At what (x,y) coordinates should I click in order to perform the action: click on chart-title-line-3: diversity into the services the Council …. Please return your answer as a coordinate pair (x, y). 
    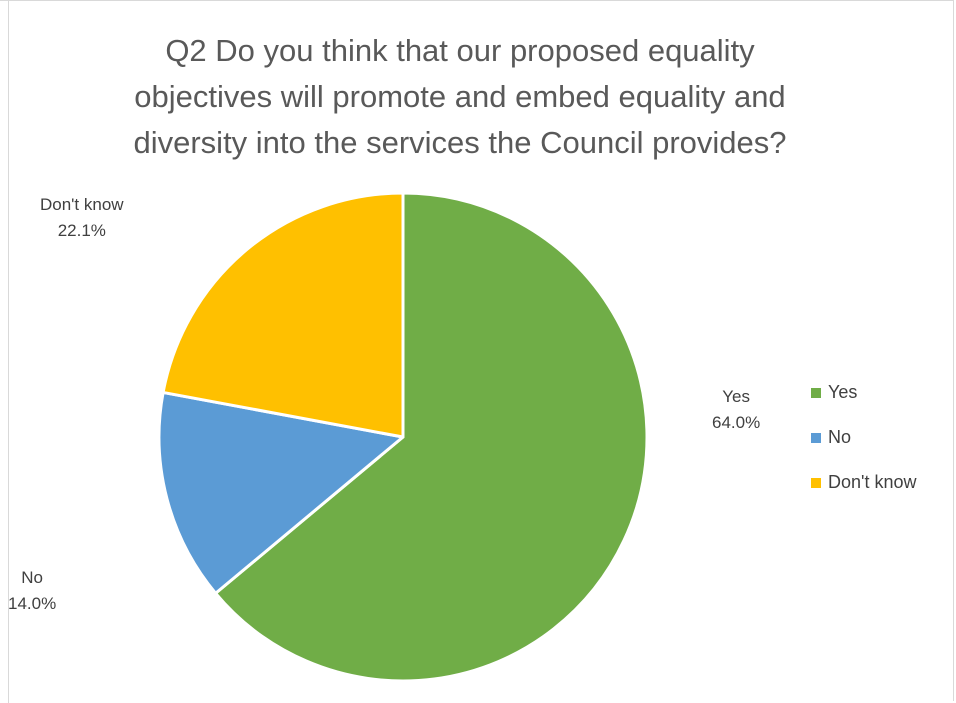
    Looking at the image, I should click on (460, 142).